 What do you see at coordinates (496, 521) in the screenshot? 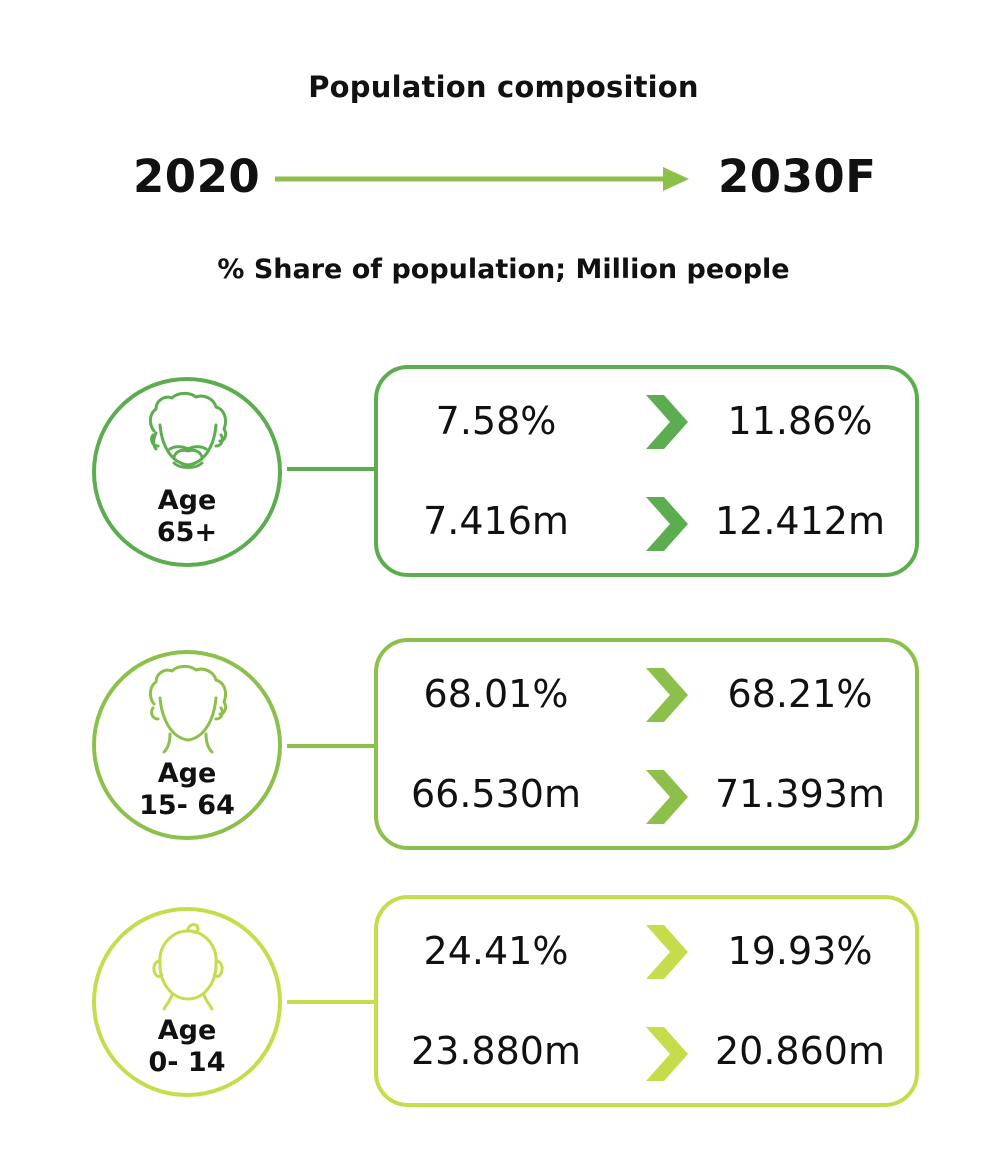
I see `people-2020: 7.416m` at bounding box center [496, 521].